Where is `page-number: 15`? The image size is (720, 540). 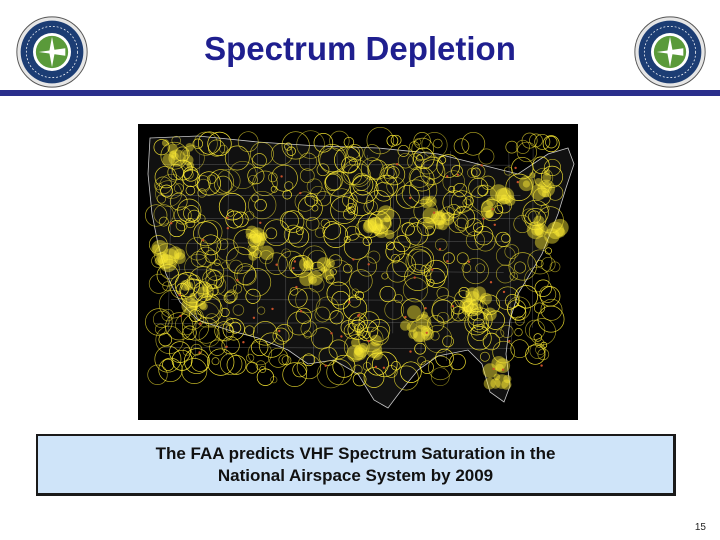
page-number: 15 is located at coordinates (700, 527).